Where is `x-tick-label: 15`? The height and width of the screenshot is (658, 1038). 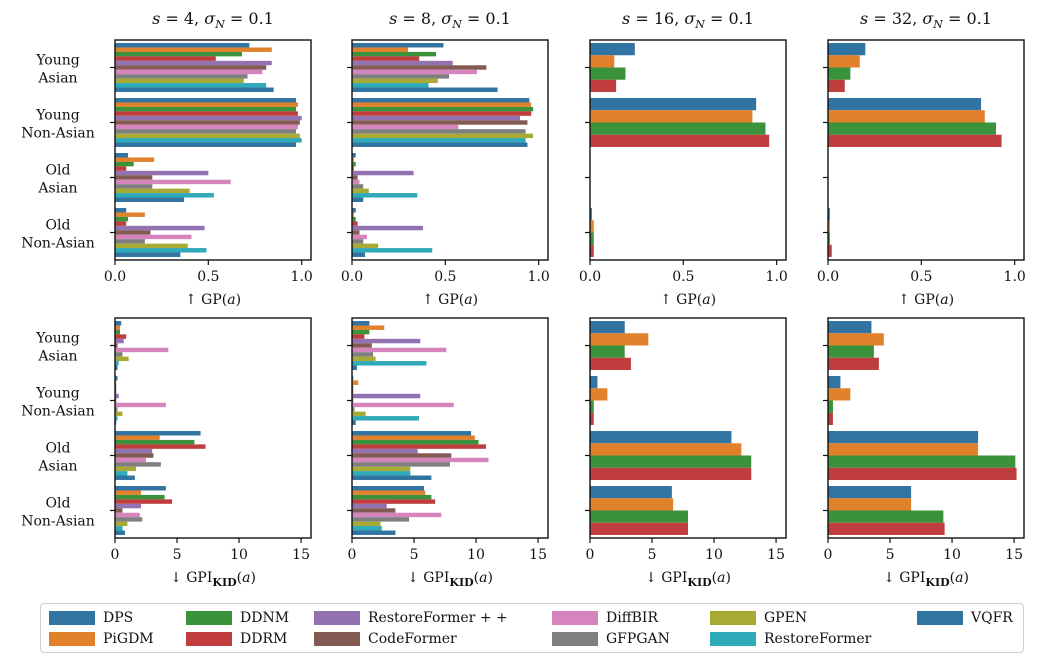
x-tick-label: 15 is located at coordinates (538, 555).